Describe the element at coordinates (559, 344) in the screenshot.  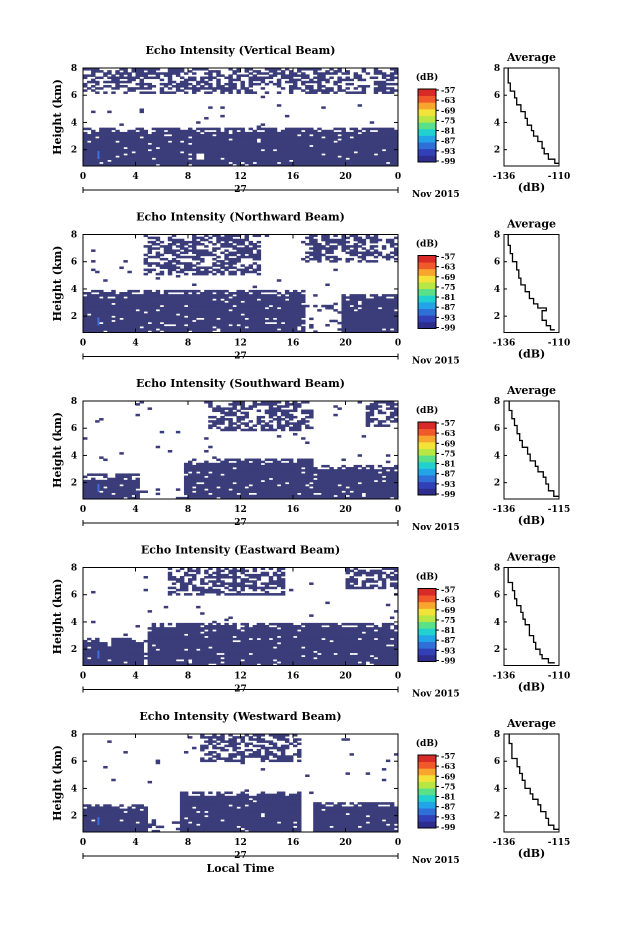
I see `profile-x-tick-label: -110` at that location.